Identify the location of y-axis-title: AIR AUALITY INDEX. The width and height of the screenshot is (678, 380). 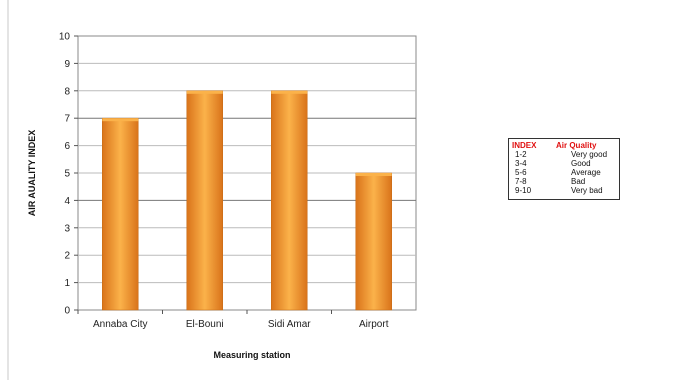
(32, 173).